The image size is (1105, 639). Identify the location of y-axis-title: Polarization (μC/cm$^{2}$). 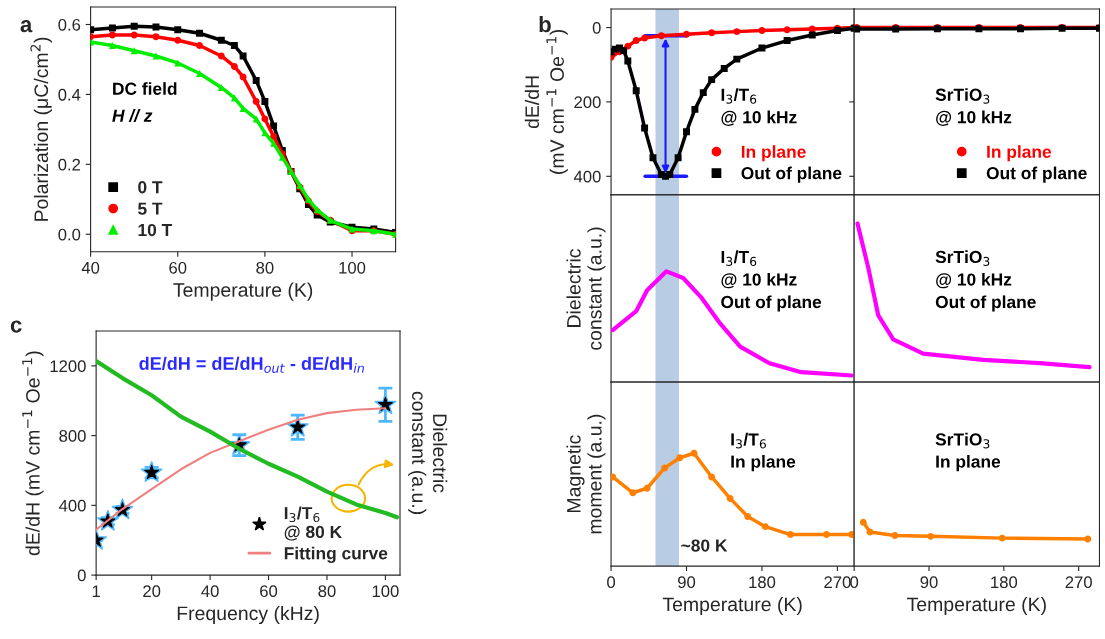
(41, 129).